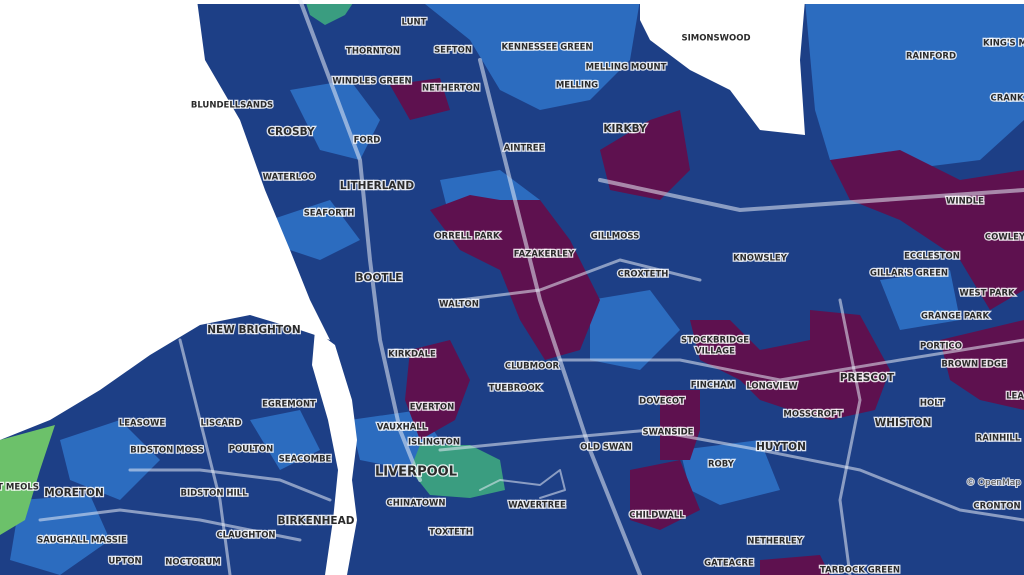 The image size is (1024, 575). I want to click on place-label: WALTON, so click(459, 305).